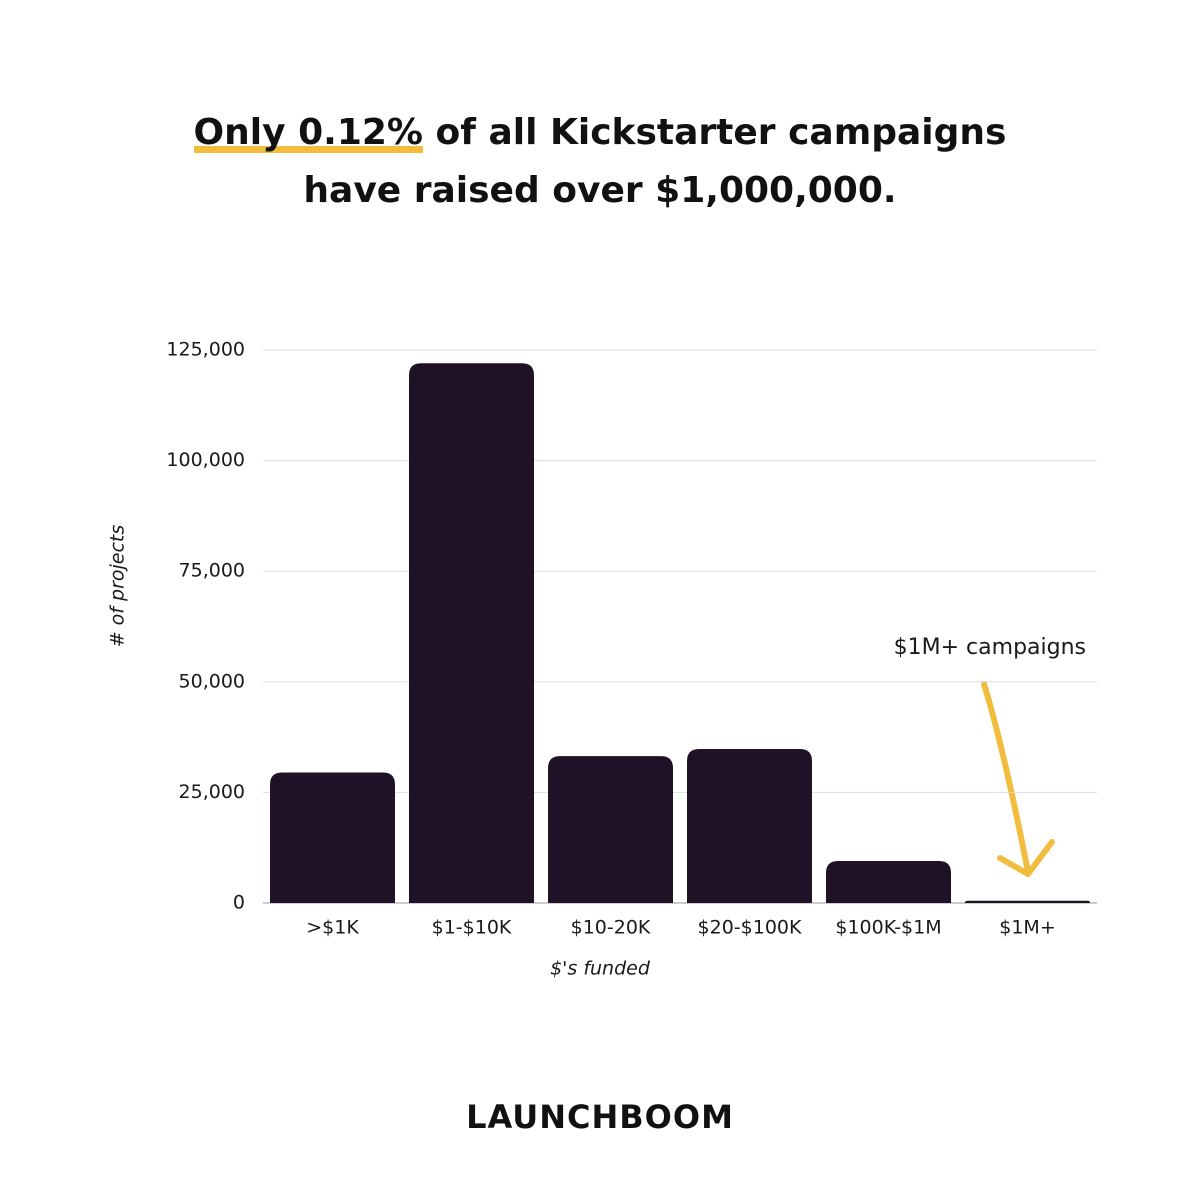 The width and height of the screenshot is (1200, 1200). What do you see at coordinates (205, 350) in the screenshot?
I see `y-tick-label: 125,000` at bounding box center [205, 350].